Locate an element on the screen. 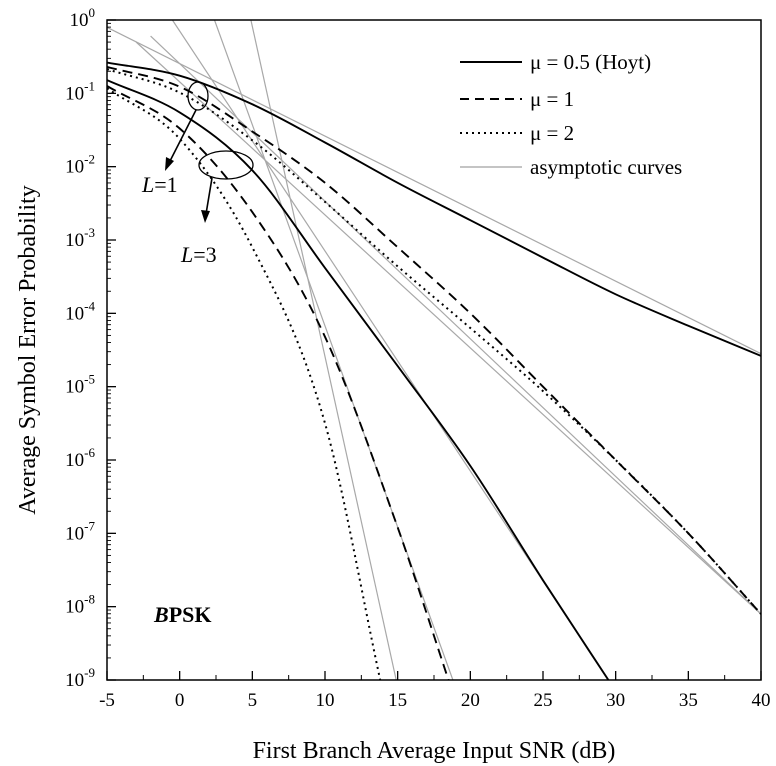 The image size is (776, 766). y-tick-label: 10⁻³ is located at coordinates (80, 238).